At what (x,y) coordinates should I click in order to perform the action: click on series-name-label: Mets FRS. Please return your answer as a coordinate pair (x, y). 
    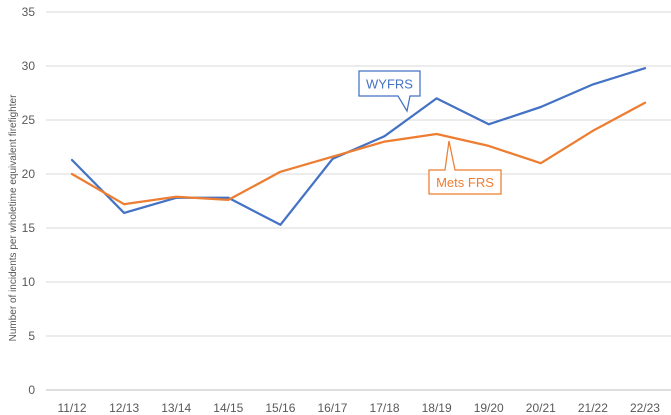
    Looking at the image, I should click on (465, 182).